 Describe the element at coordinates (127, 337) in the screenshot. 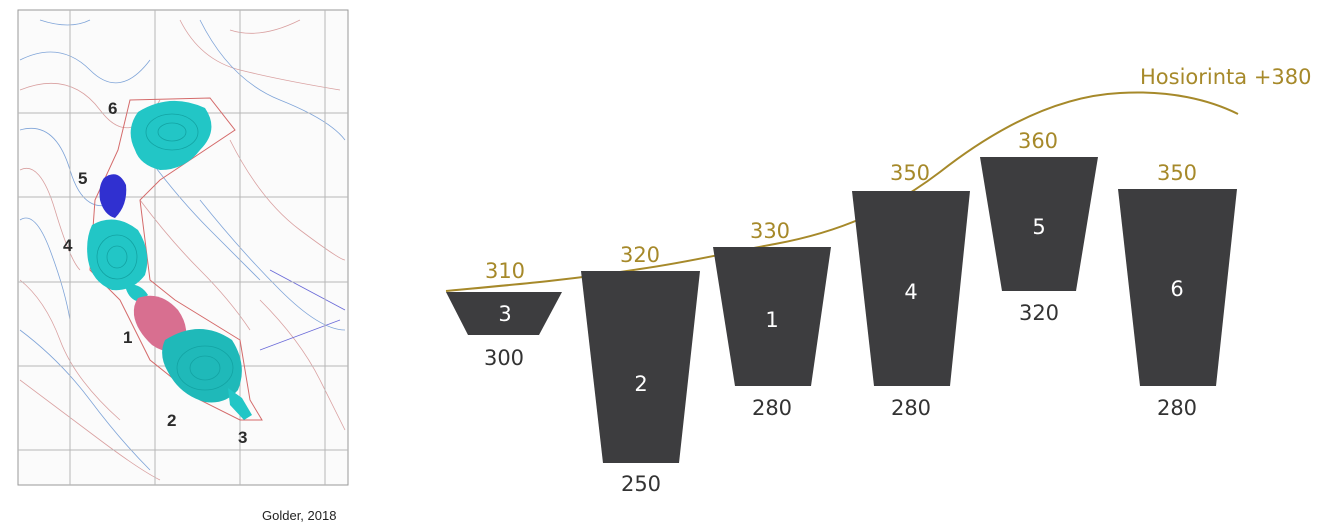

I see `map-label-1: 1` at that location.